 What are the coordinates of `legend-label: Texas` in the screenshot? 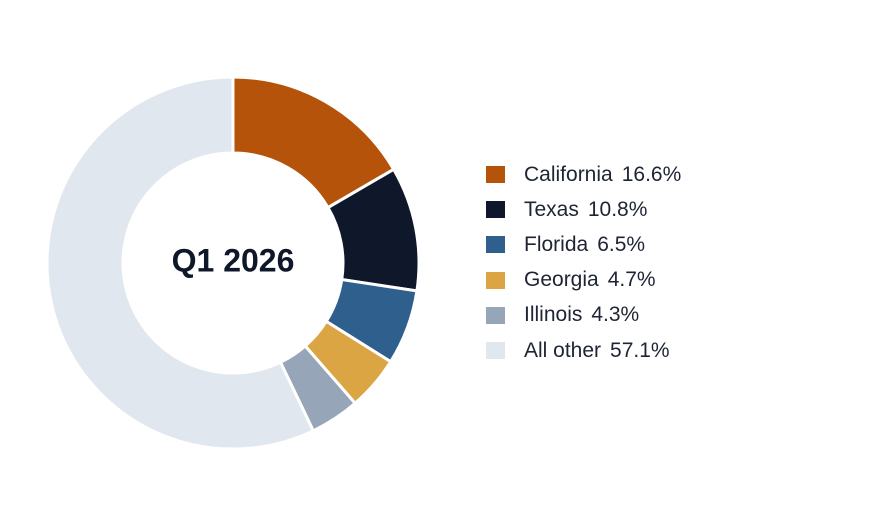 It's located at (551, 209).